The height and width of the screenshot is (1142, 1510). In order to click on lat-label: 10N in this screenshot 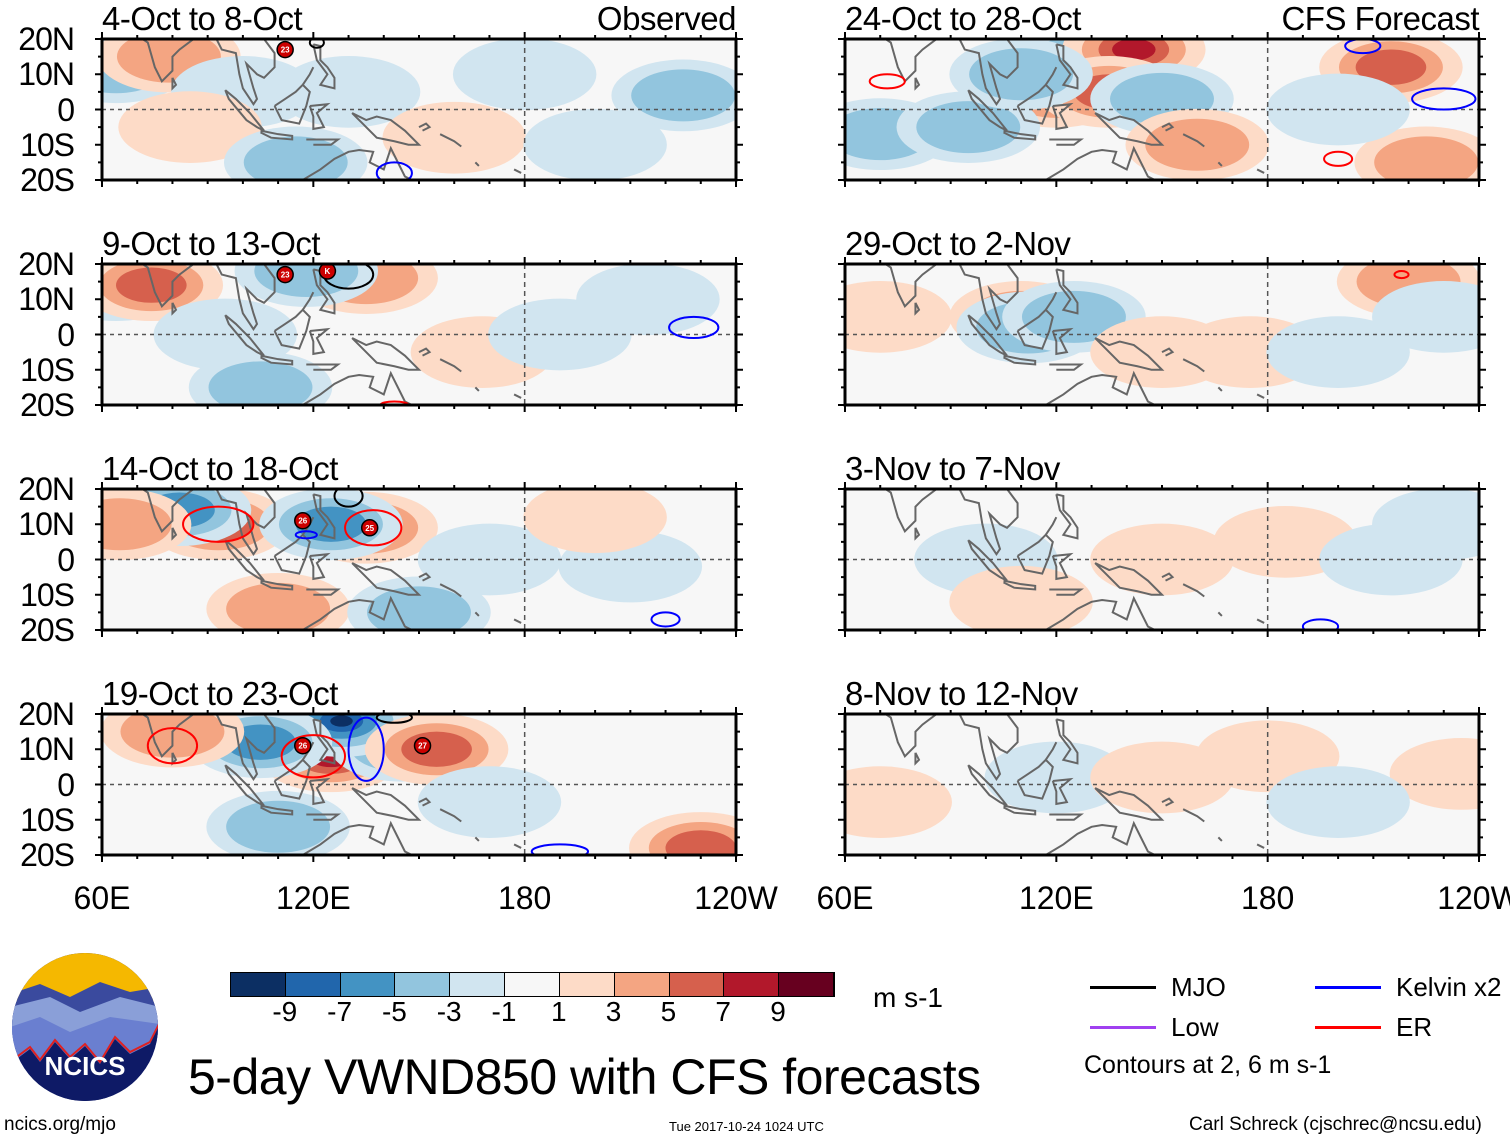, I will do `click(46, 299)`.